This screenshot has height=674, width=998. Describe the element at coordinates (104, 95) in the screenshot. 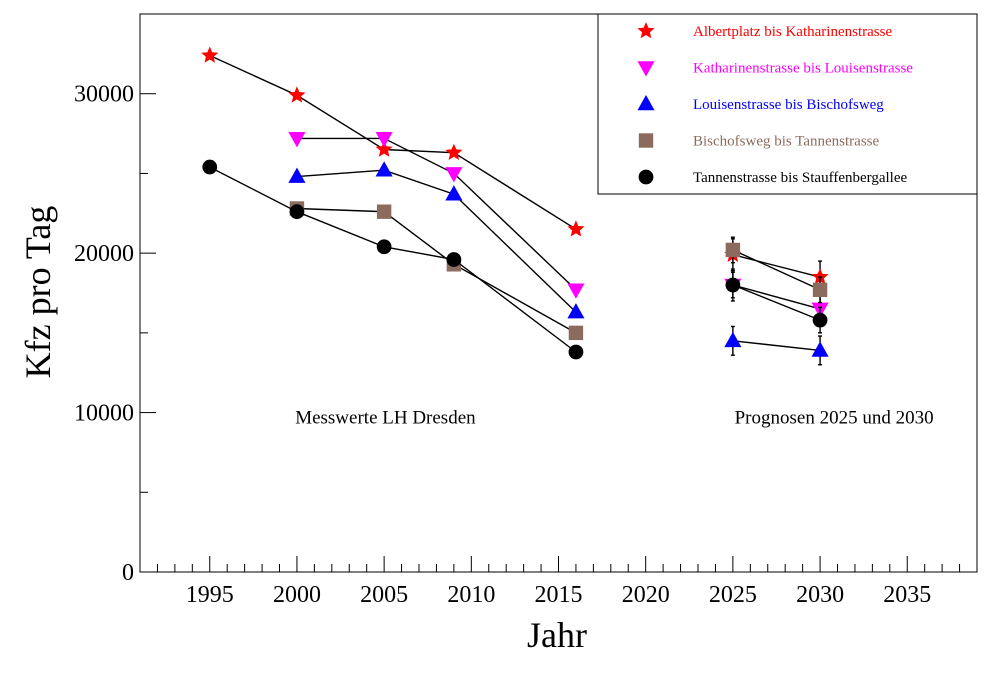

I see `y-tick-label: 30000` at that location.